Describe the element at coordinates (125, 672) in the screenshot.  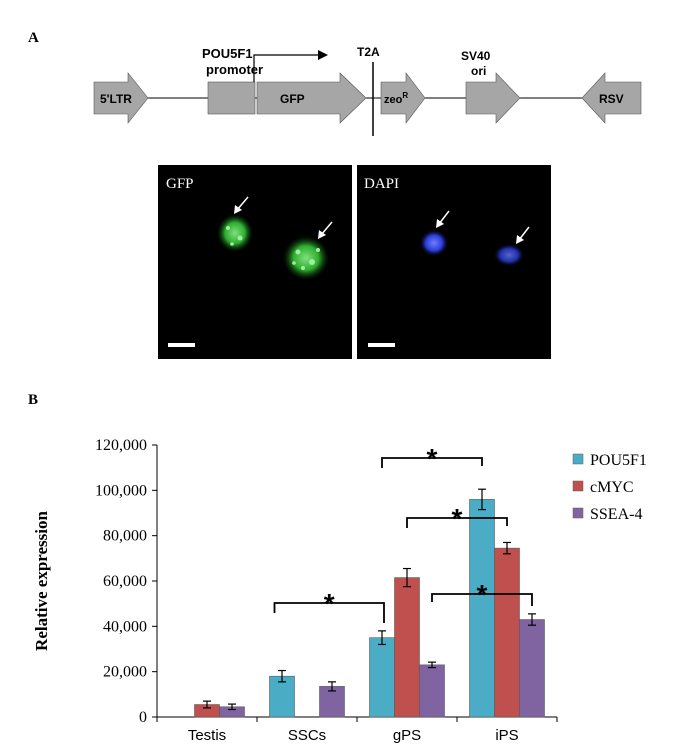
I see `y-tick-label: 20,000` at that location.